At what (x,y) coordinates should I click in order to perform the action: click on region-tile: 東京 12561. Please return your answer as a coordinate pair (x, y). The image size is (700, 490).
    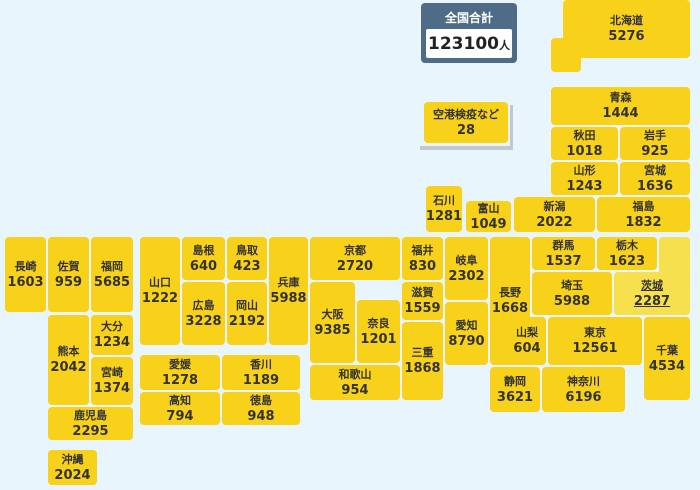
    Looking at the image, I should click on (595, 341).